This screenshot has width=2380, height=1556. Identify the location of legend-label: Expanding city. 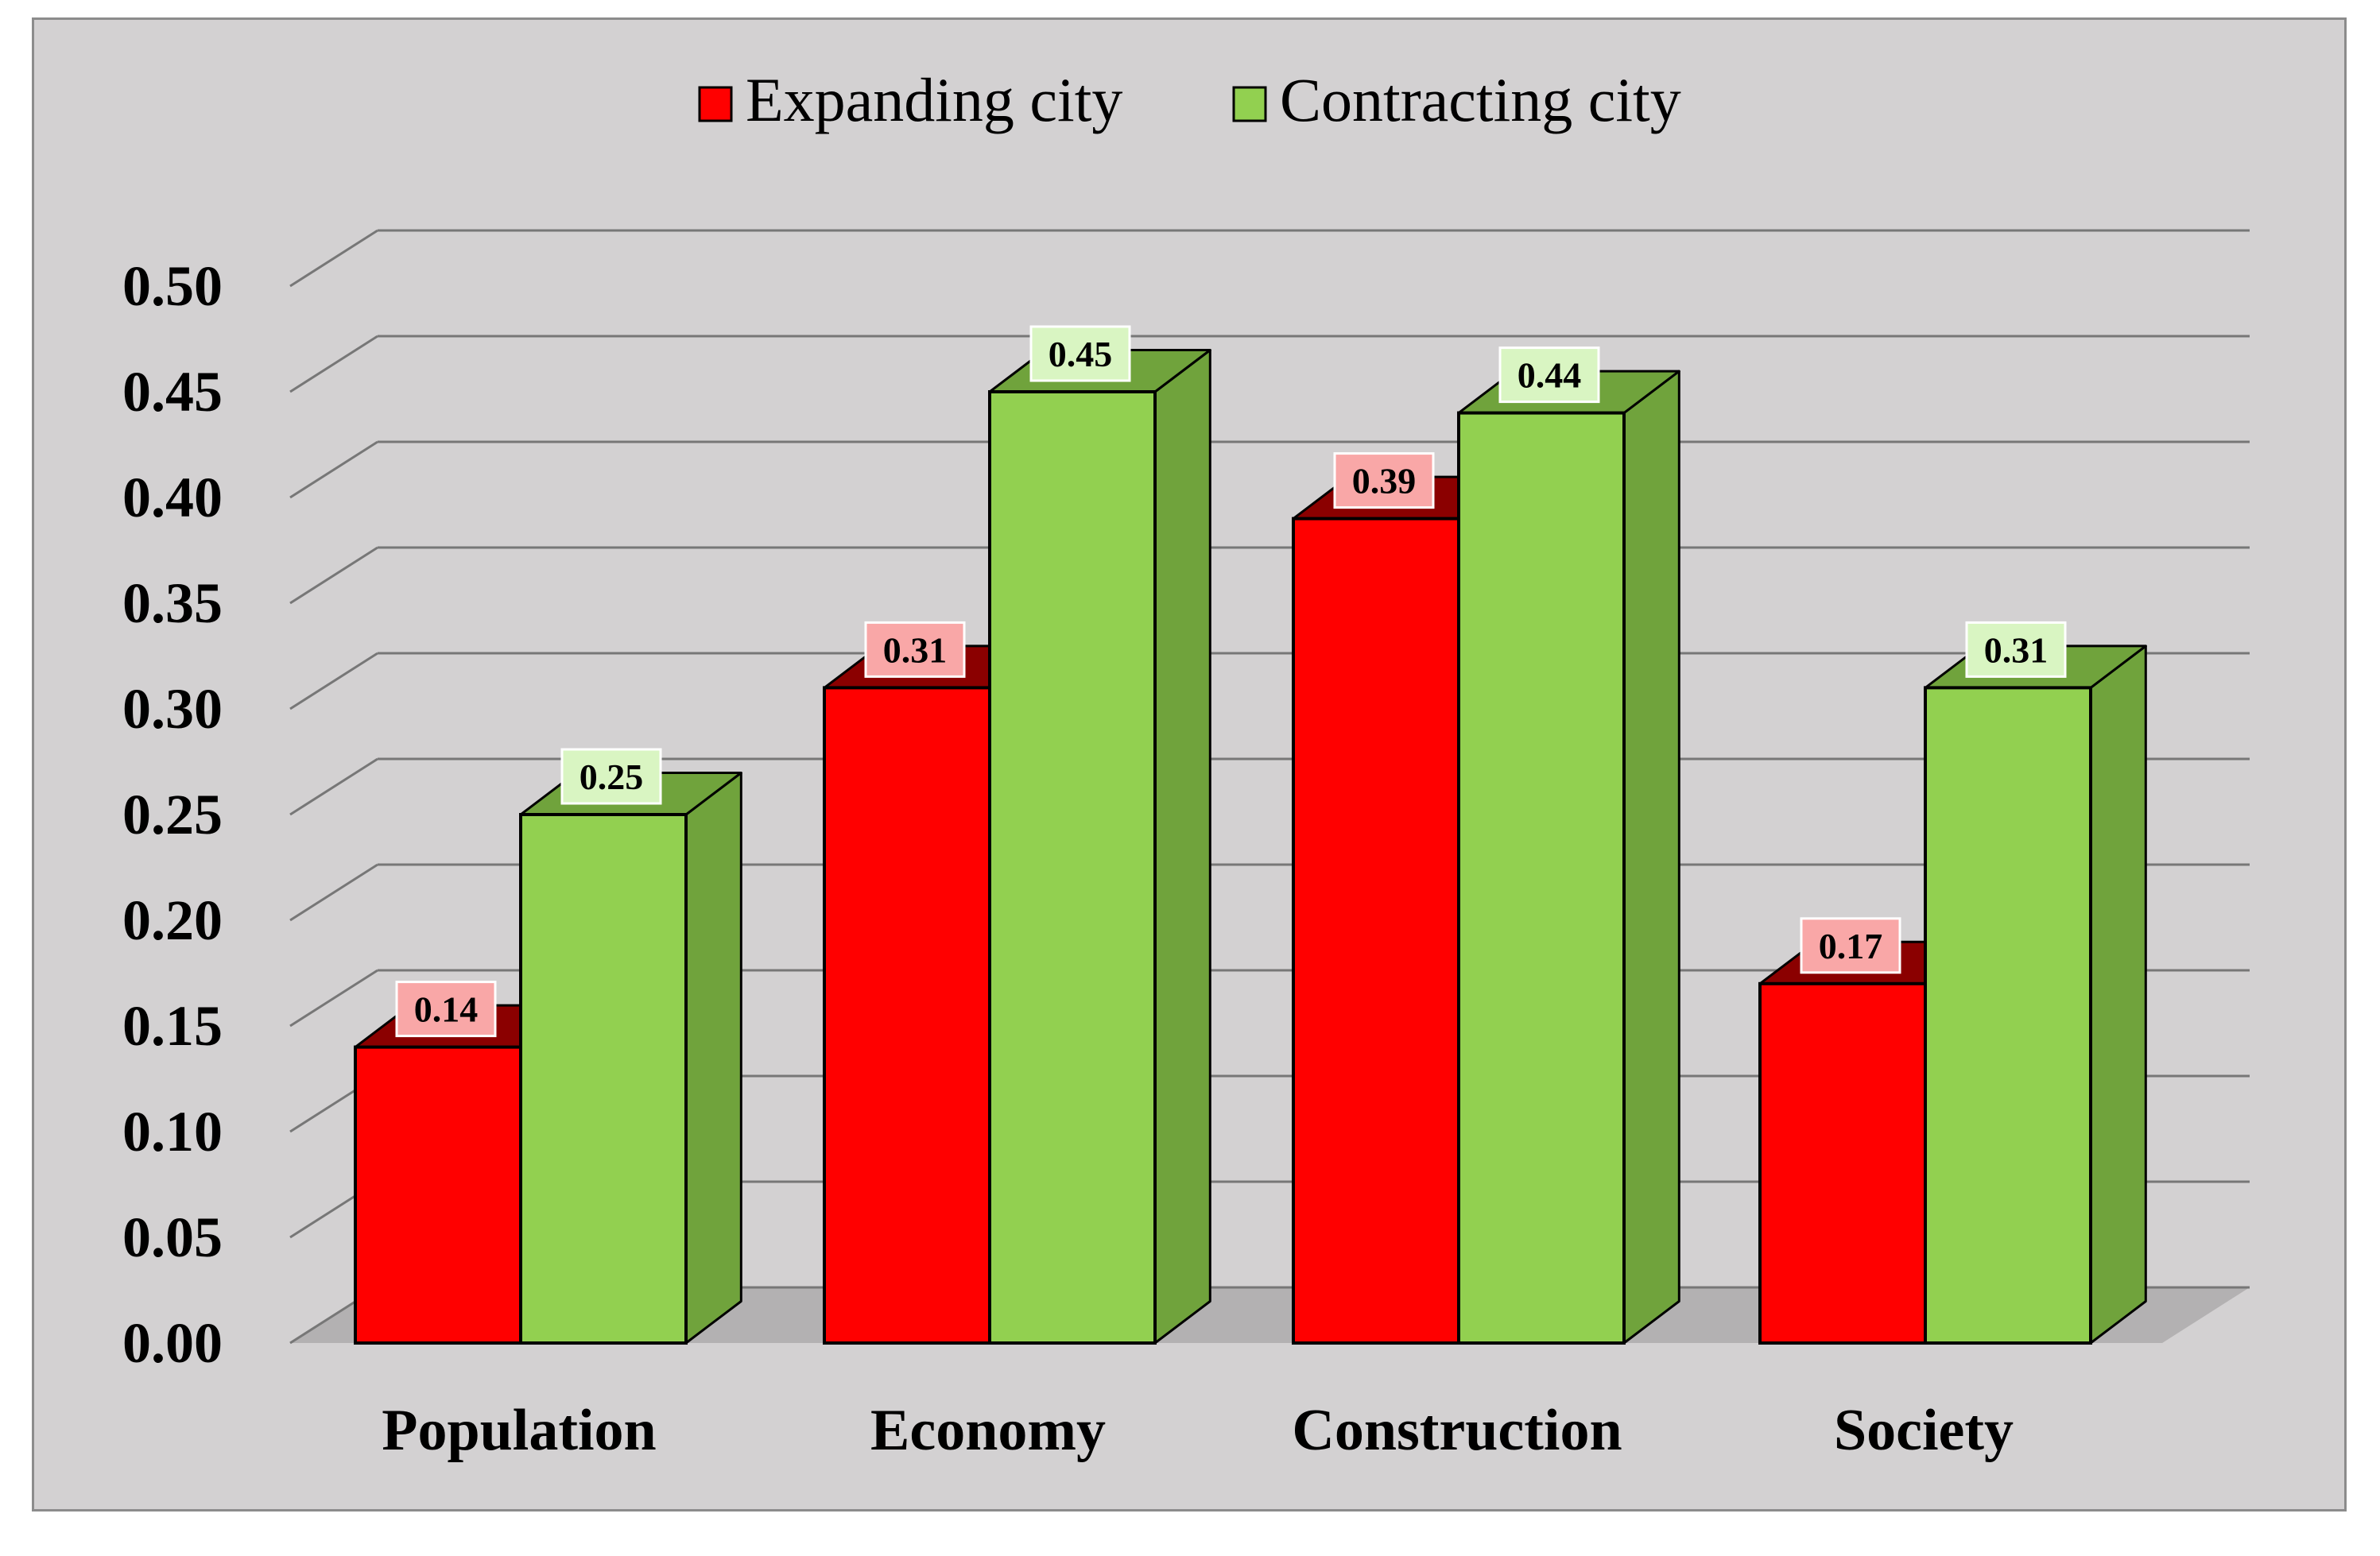
(934, 99).